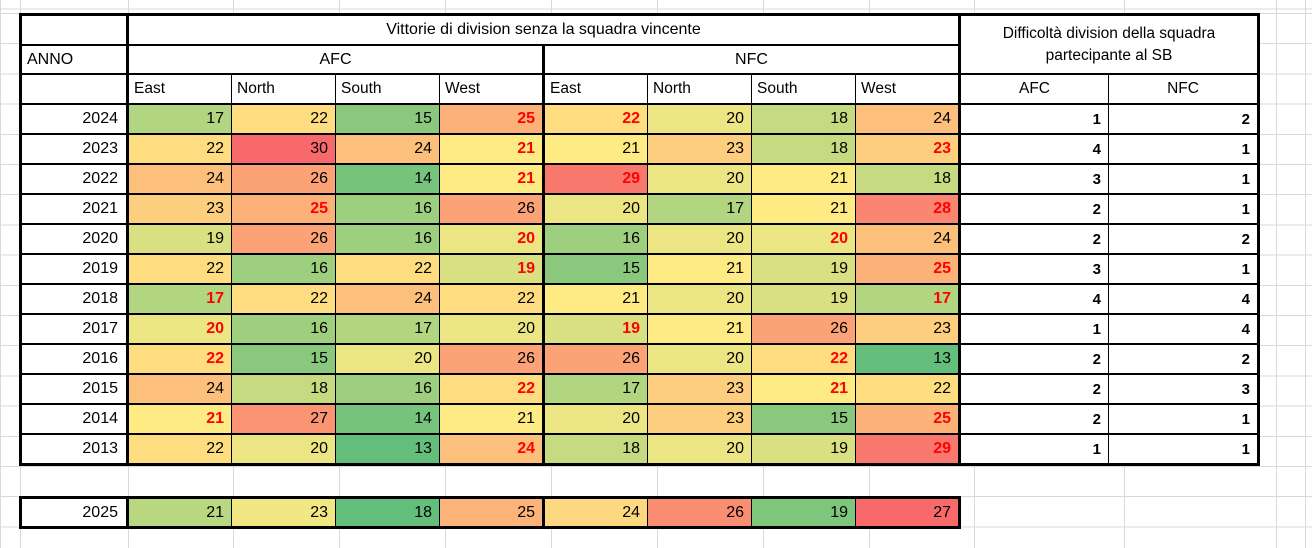  I want to click on value-cell-afc: 19, so click(491, 269).